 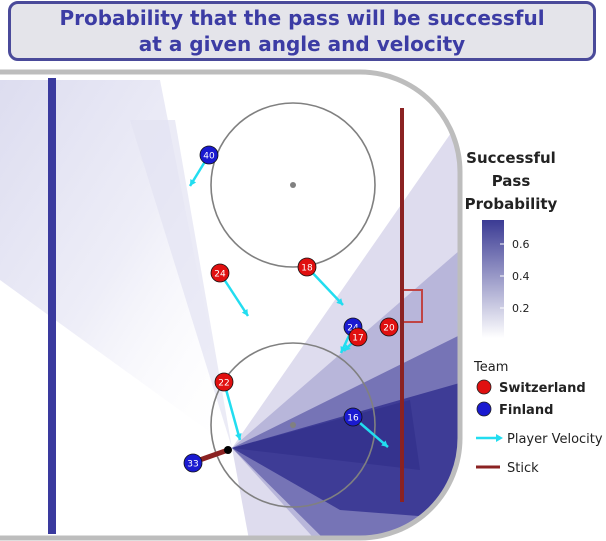 What do you see at coordinates (511, 181) in the screenshot?
I see `legend-title-2: Pass` at bounding box center [511, 181].